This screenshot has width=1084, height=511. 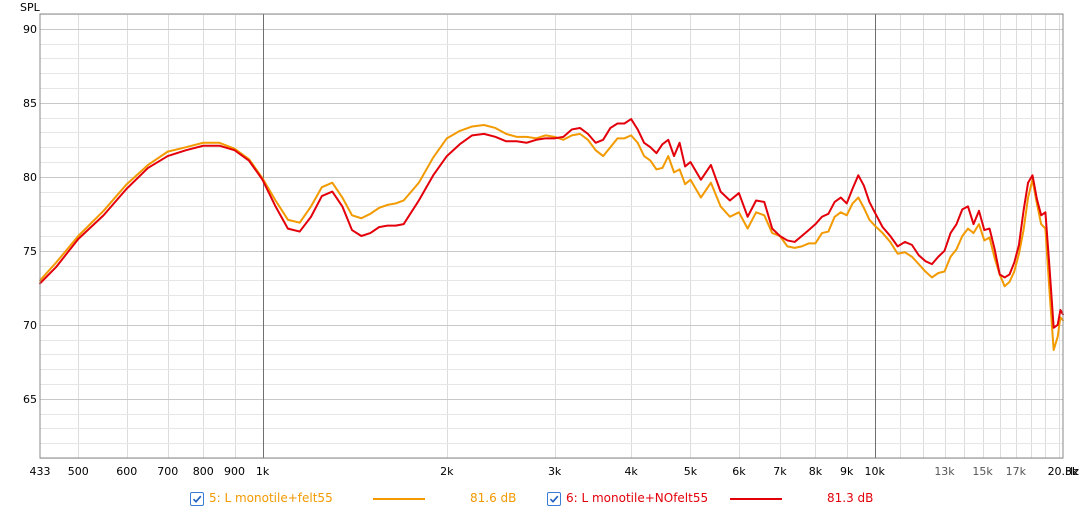 I want to click on x-tick-label: 900, so click(x=234, y=471).